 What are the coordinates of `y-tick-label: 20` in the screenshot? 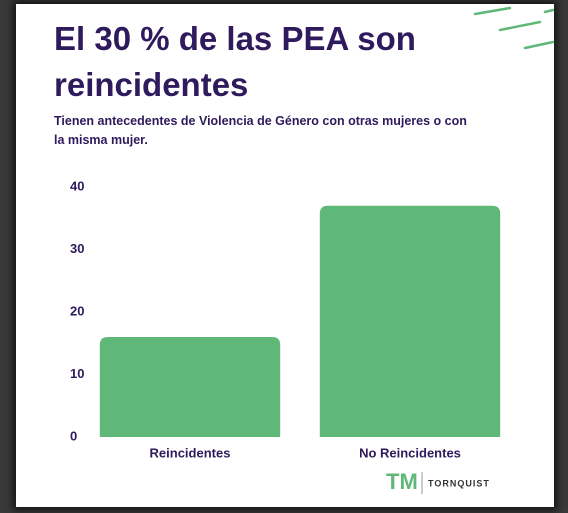 It's located at (77, 310).